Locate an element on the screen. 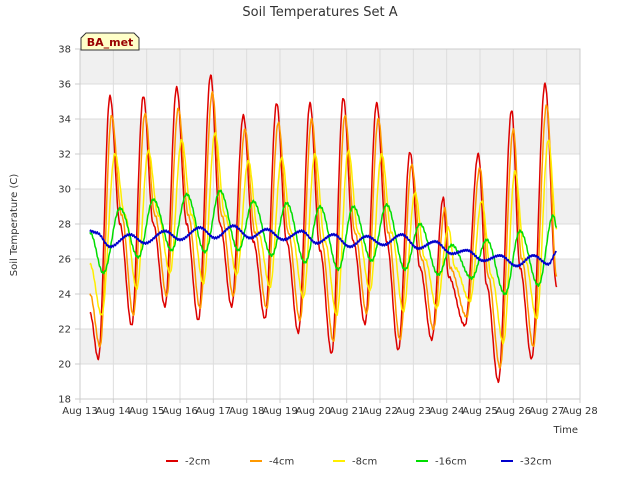  x-tick-label: Aug 14 is located at coordinates (113, 411).